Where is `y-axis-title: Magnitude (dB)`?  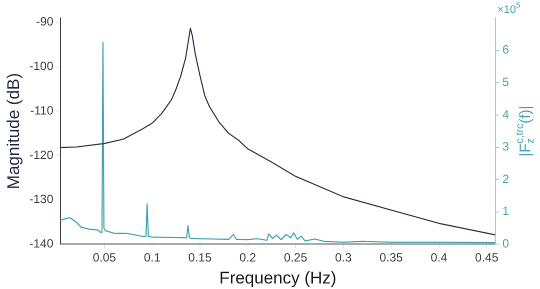 y-axis-title: Magnitude (dB) is located at coordinates (13, 131).